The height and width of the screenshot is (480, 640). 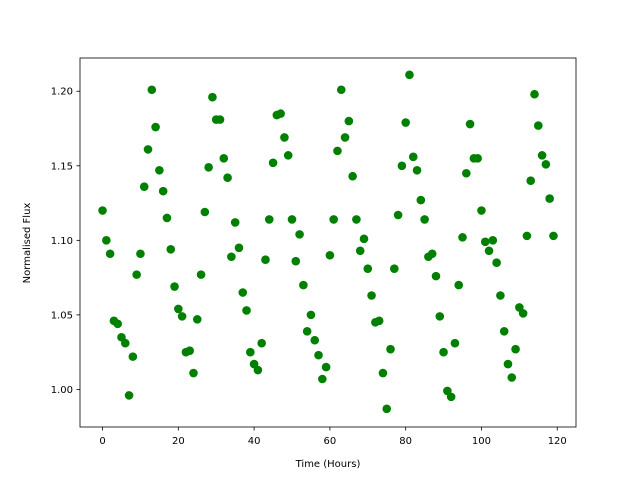 I want to click on x-tick-label: 0, so click(x=102, y=441).